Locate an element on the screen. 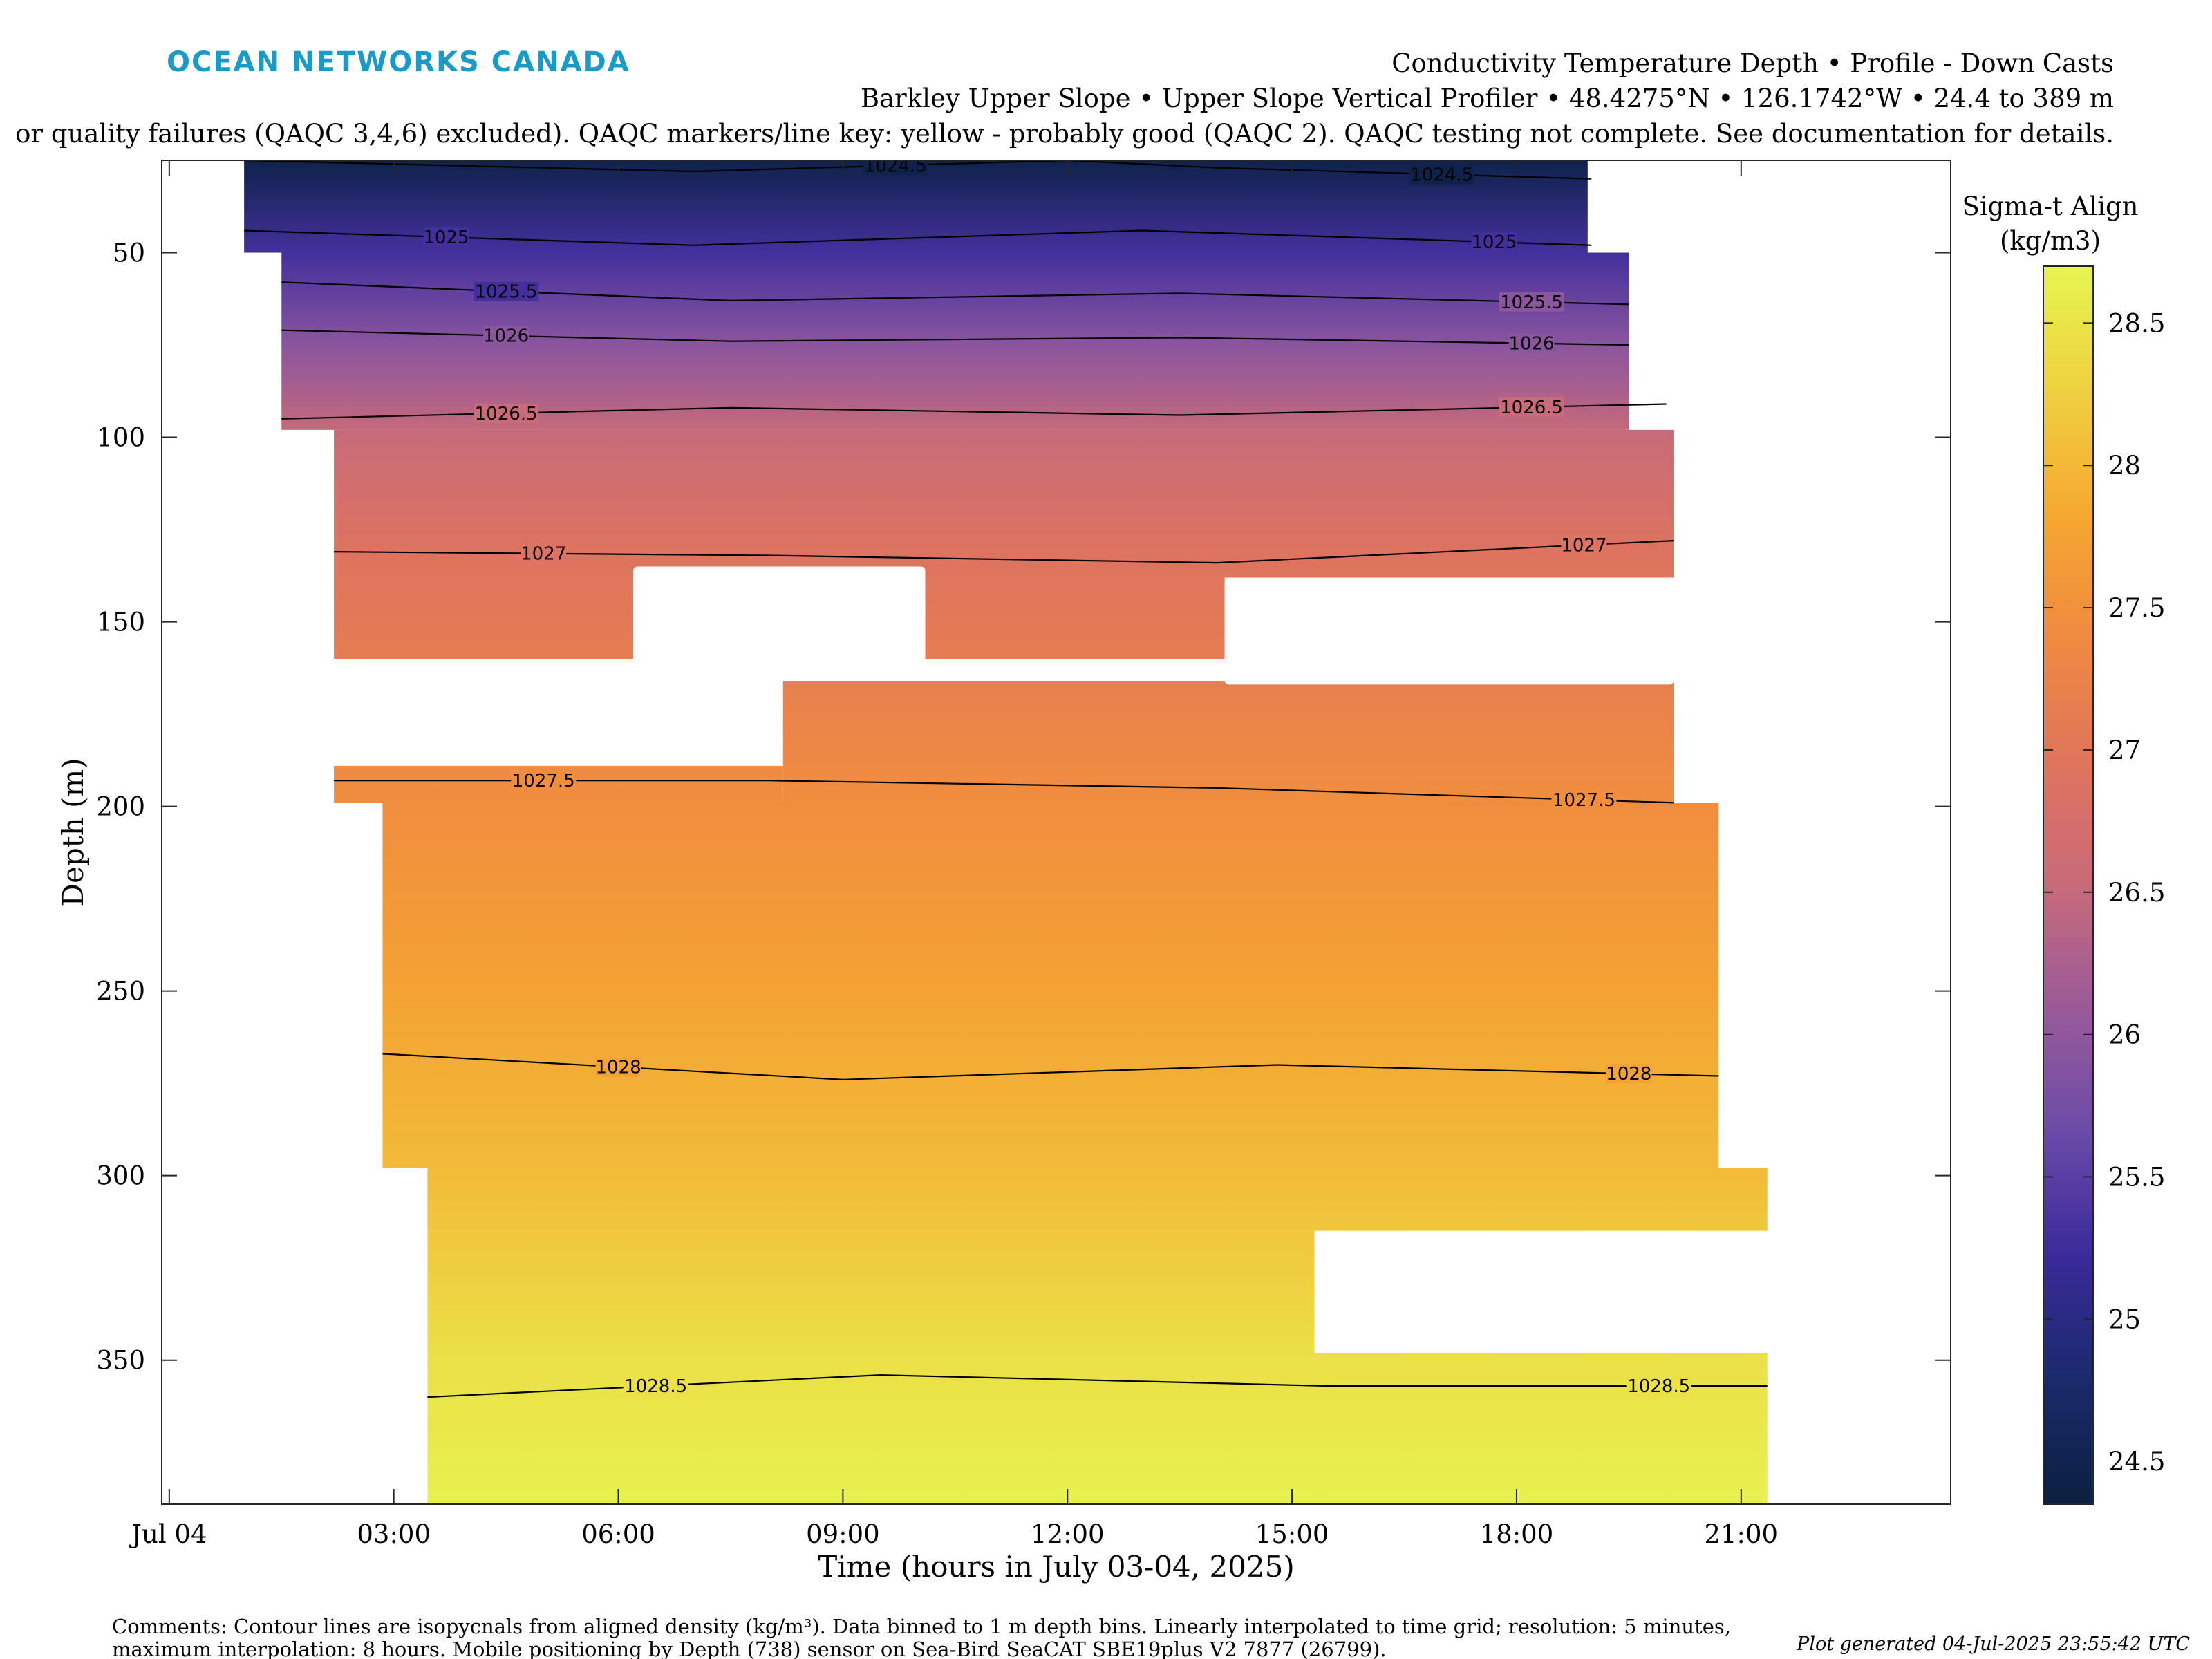 The width and height of the screenshot is (2212, 1659). y-tick-label: 250 is located at coordinates (121, 992).